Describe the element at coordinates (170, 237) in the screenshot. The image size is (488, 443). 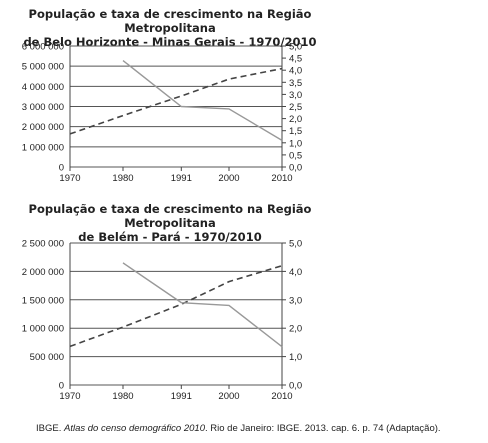
I see `chart-title-line-2: de Belém - Pará - 1970/2010` at that location.